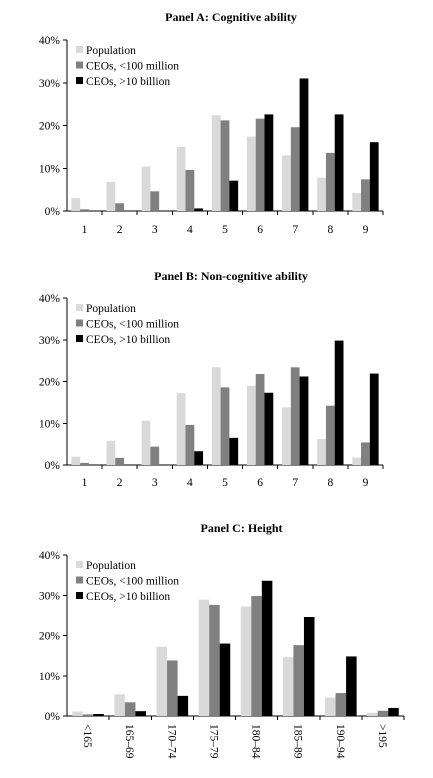  What do you see at coordinates (85, 230) in the screenshot?
I see `x-tick-label: 1` at bounding box center [85, 230].